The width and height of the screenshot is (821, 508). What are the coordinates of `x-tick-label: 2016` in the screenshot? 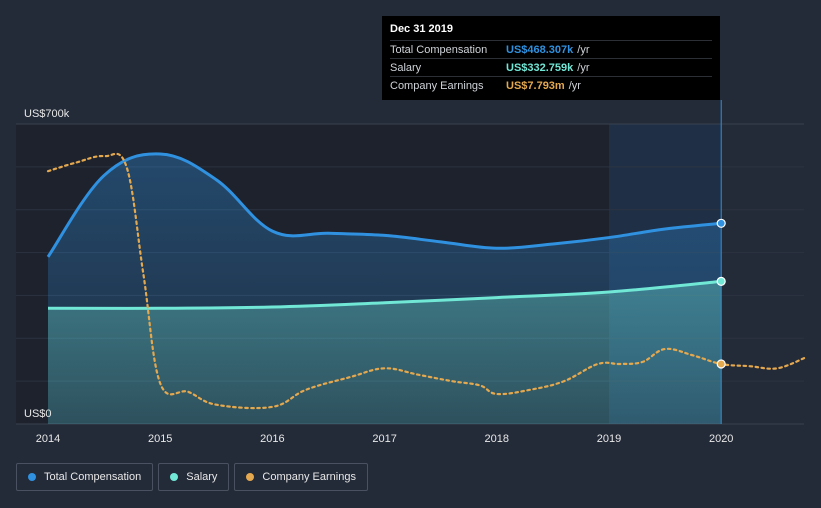 It's located at (272, 439).